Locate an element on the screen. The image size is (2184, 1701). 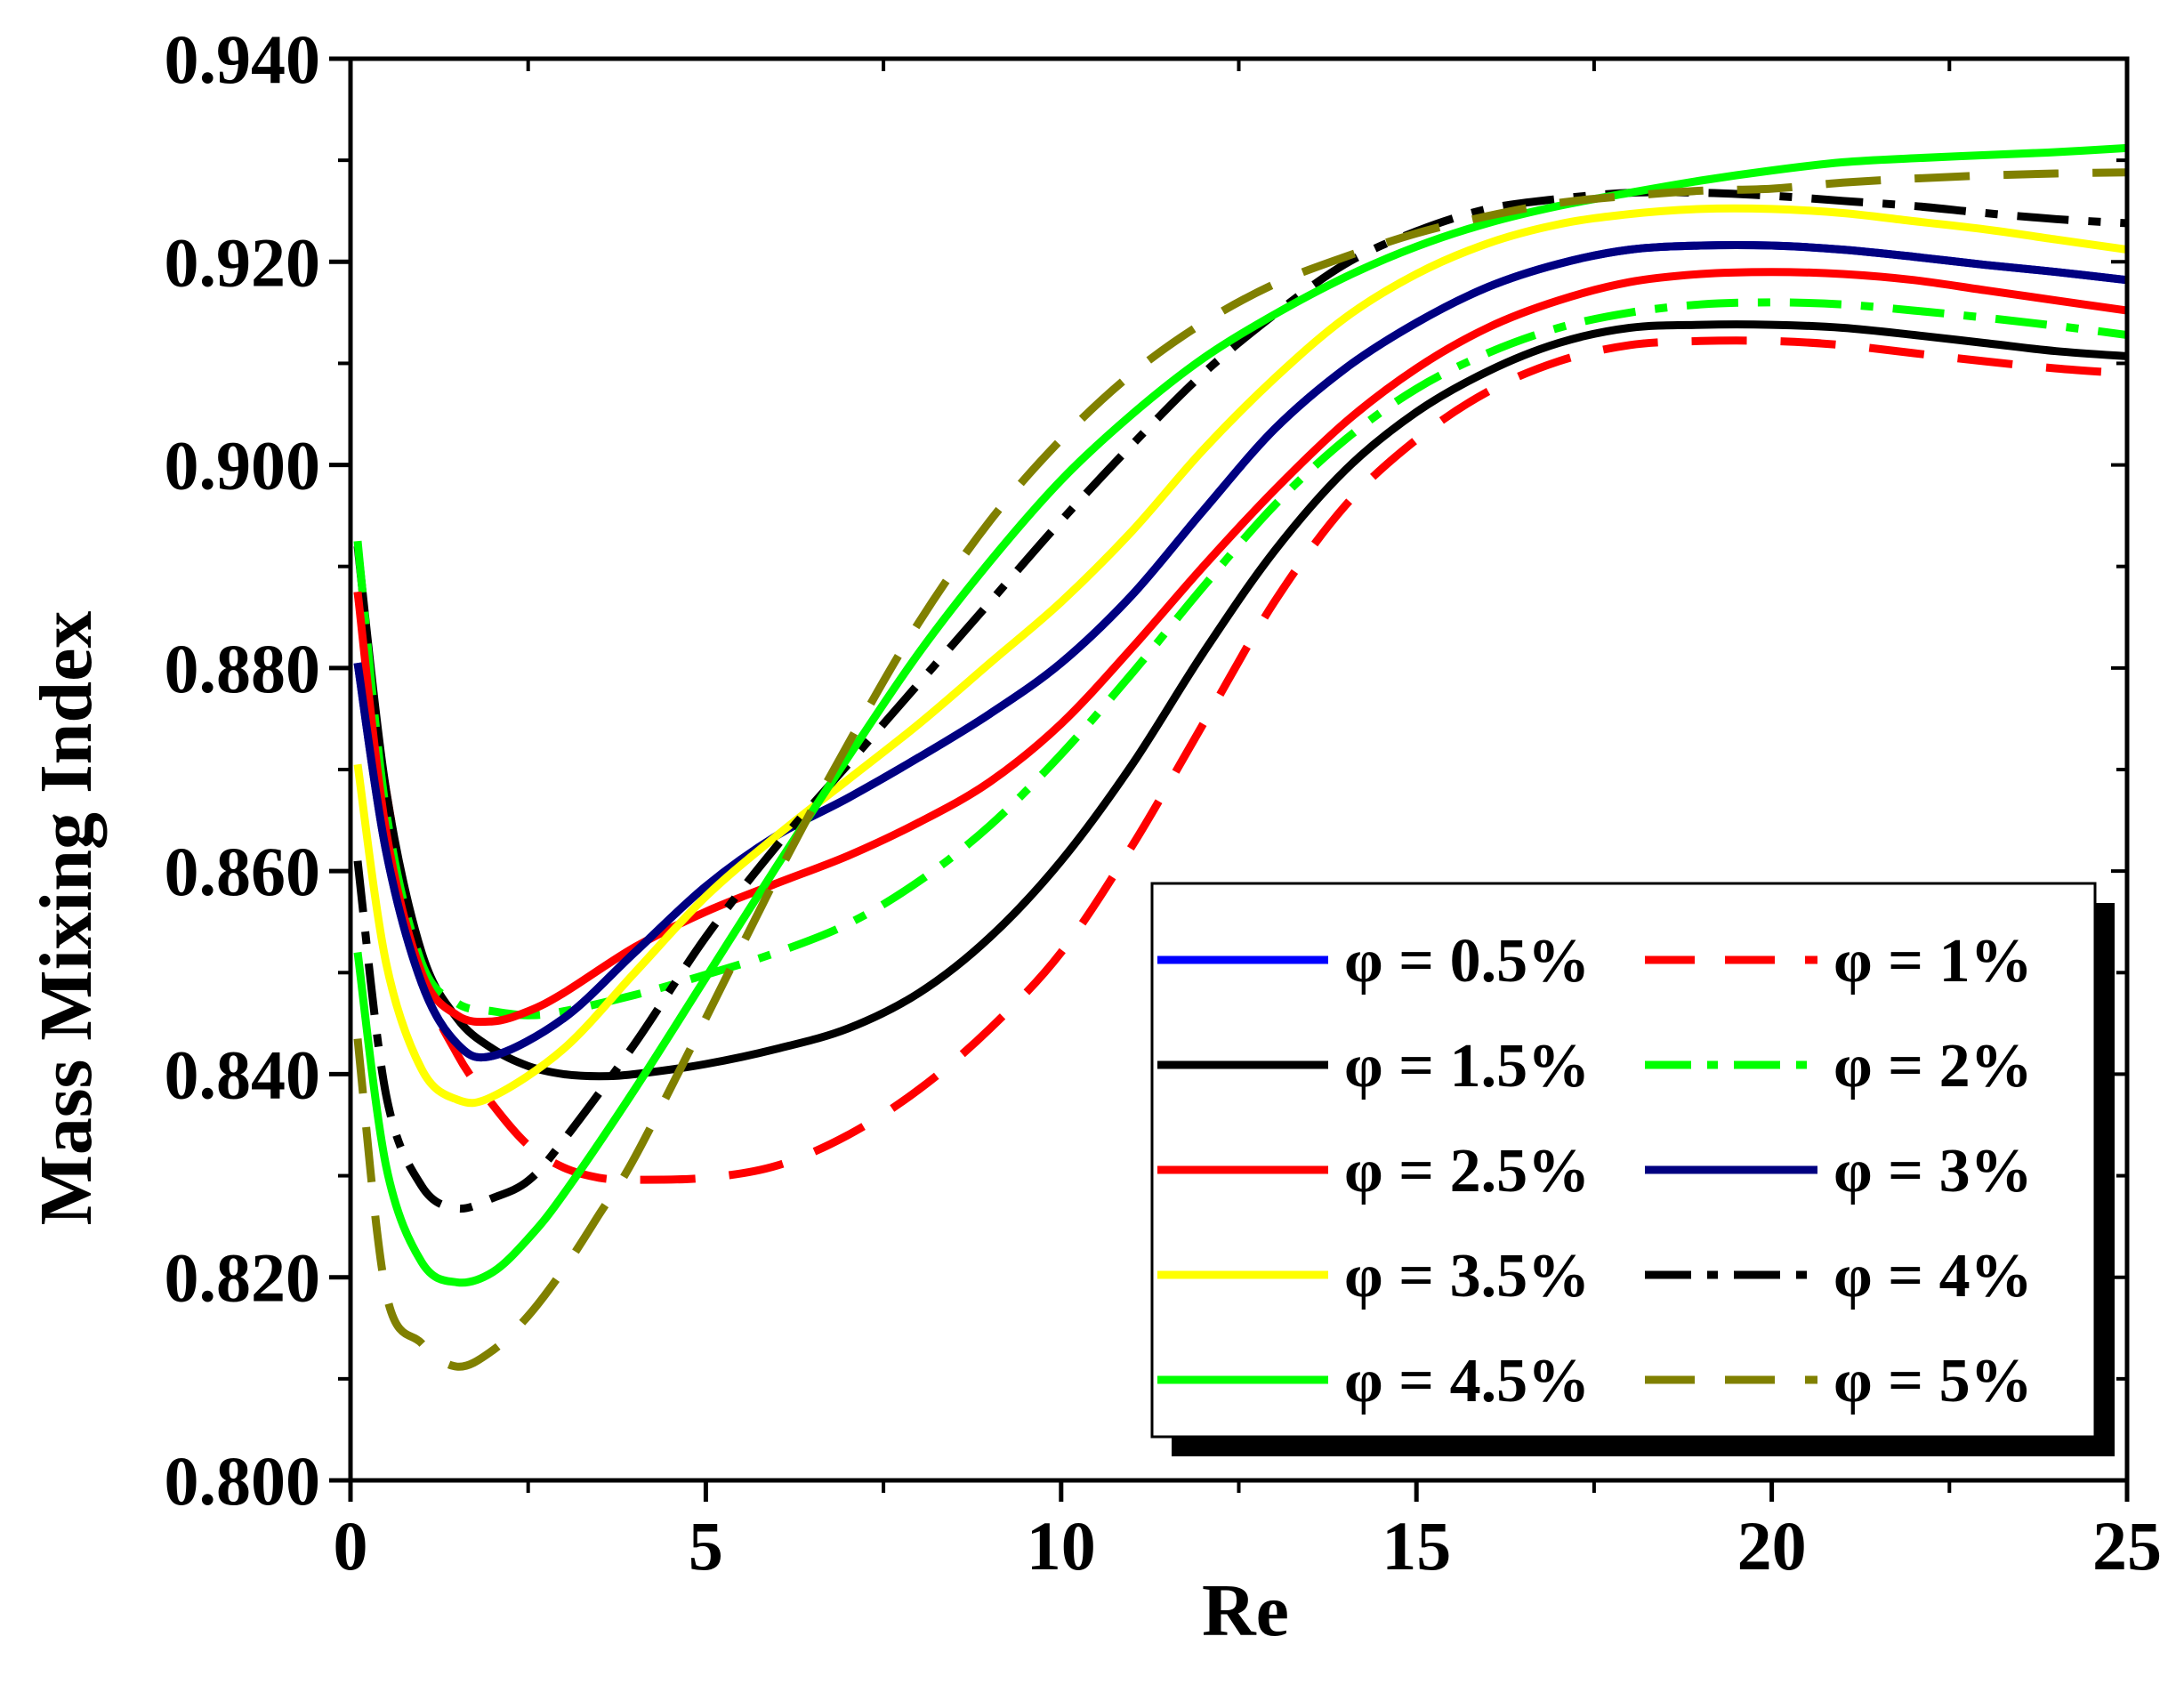
legend-label: φ = 1% is located at coordinates (1933, 961).